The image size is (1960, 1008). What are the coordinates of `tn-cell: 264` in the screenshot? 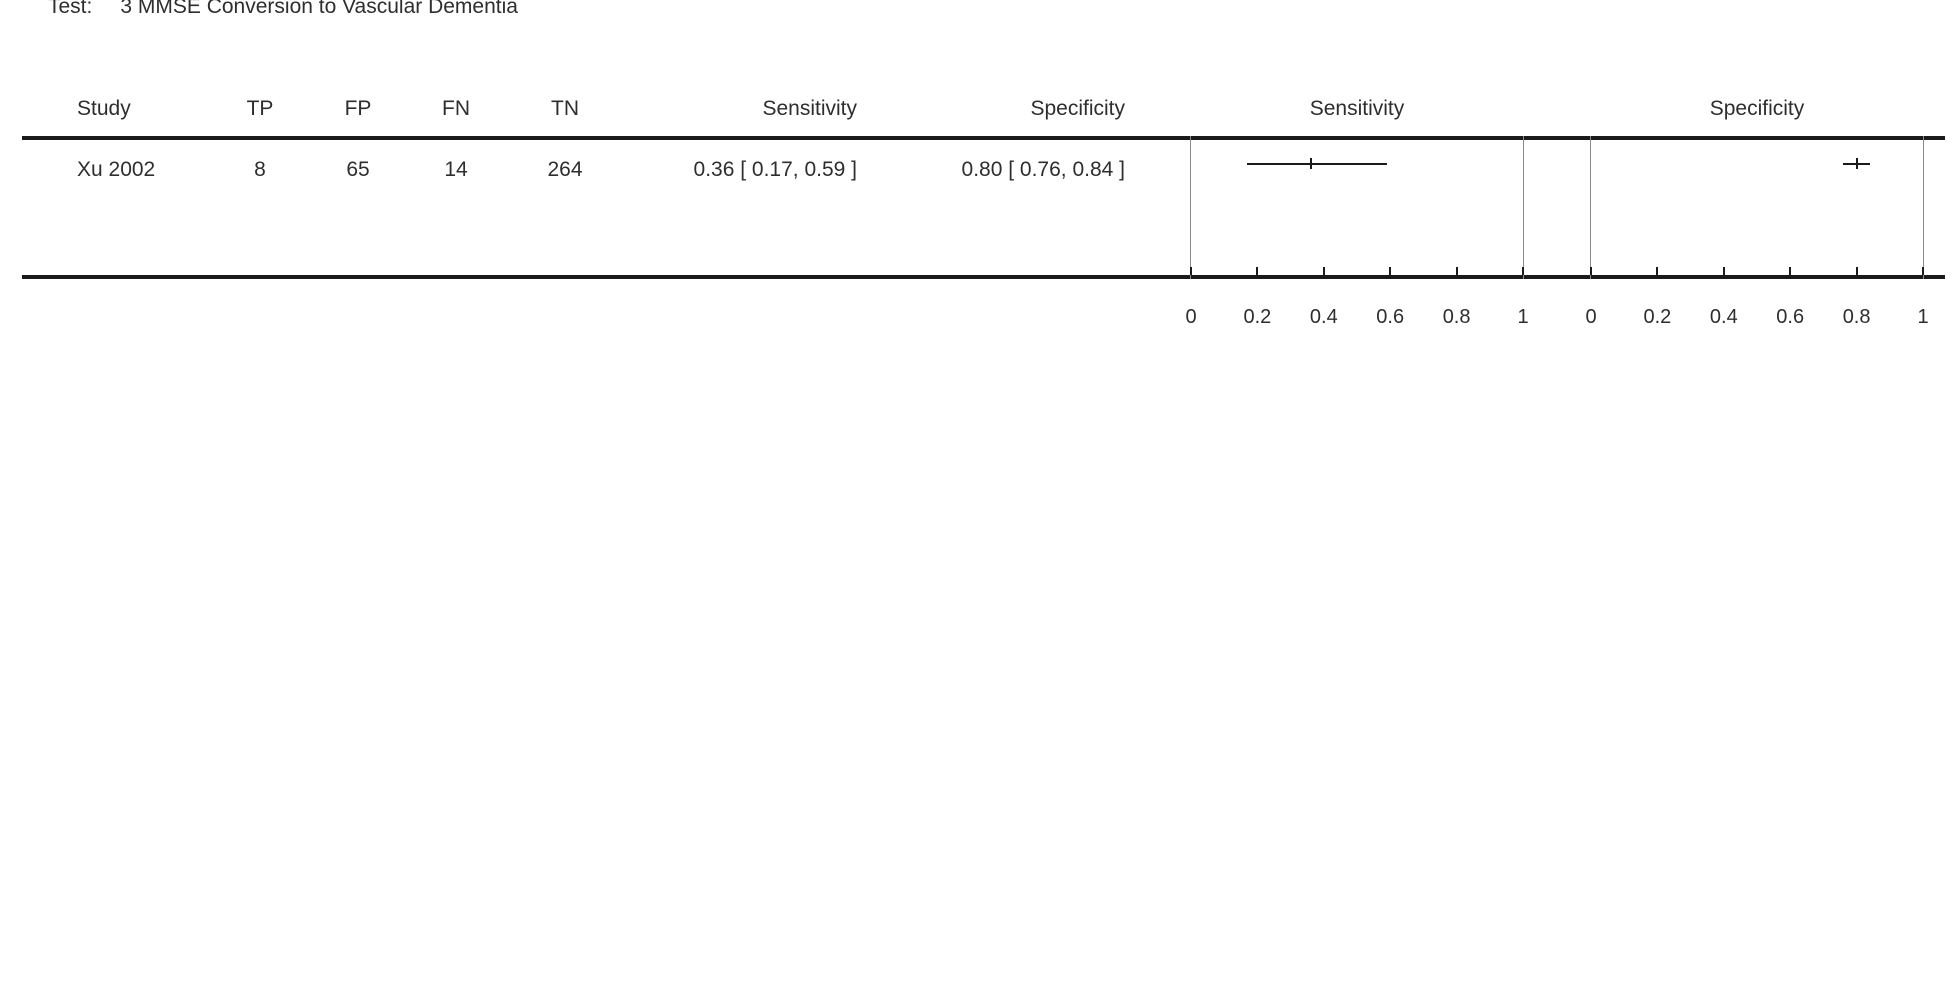 It's located at (565, 169).